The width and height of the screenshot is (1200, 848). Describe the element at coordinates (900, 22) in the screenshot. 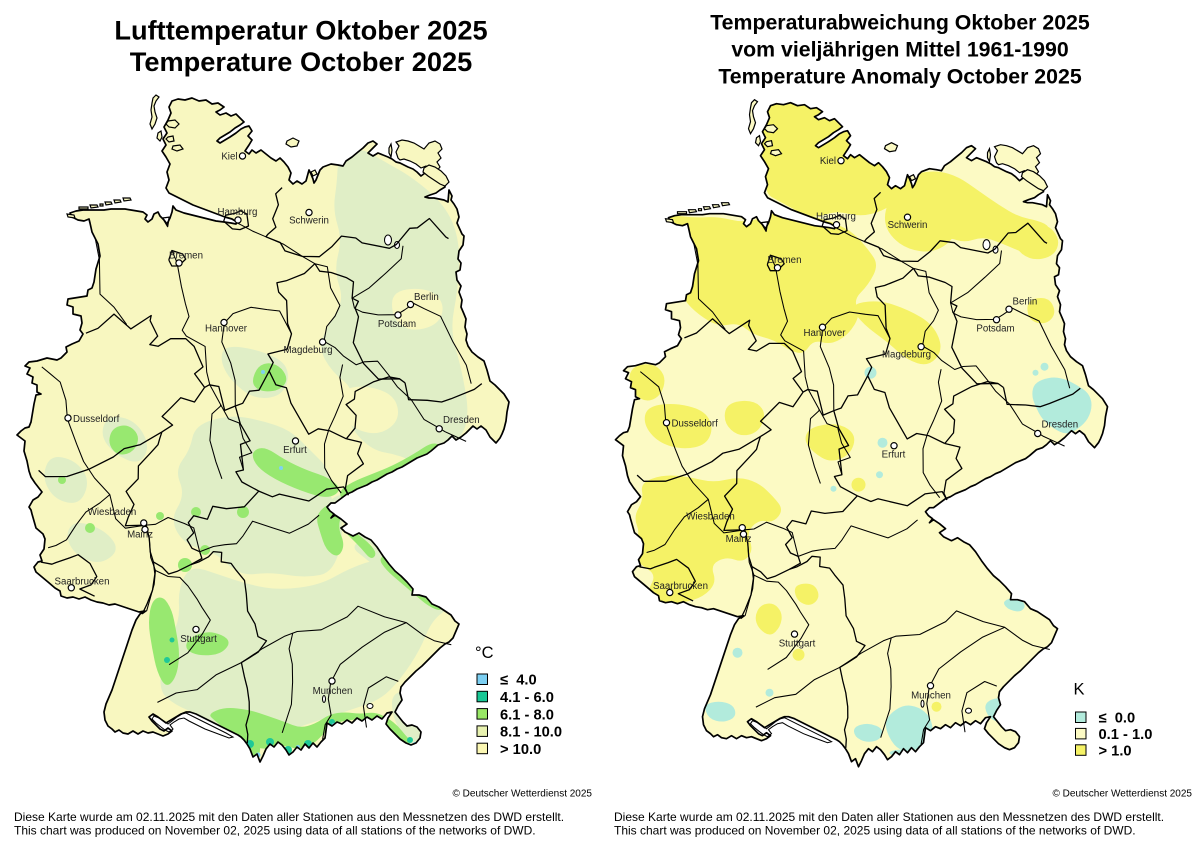

I see `svg-text:Temperaturabweichung Oktober 2: Temperaturabweichung Oktober 2025` at that location.